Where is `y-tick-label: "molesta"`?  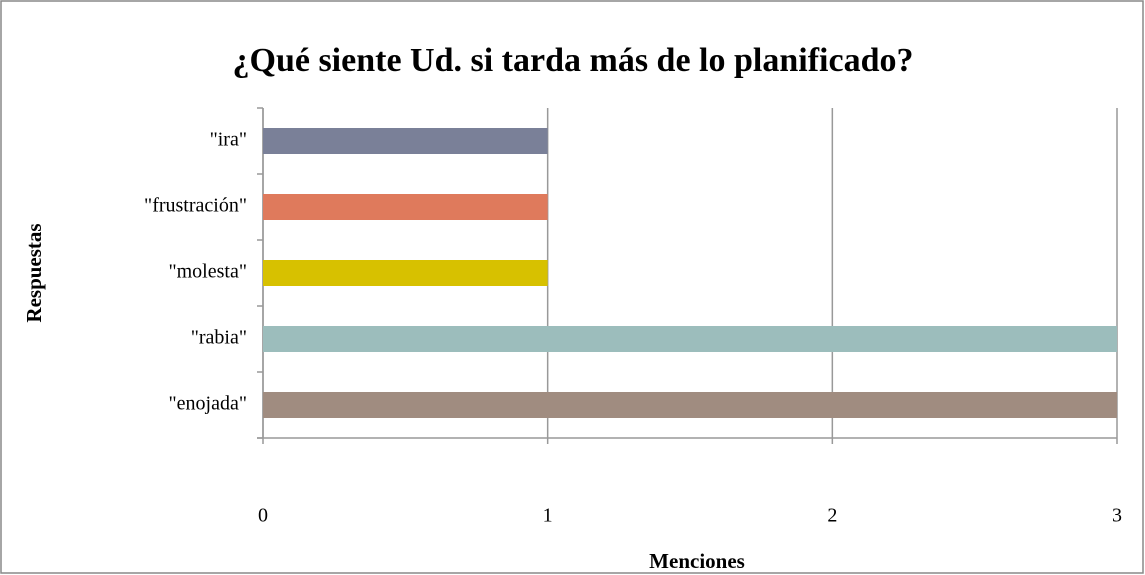 y-tick-label: "molesta" is located at coordinates (207, 272).